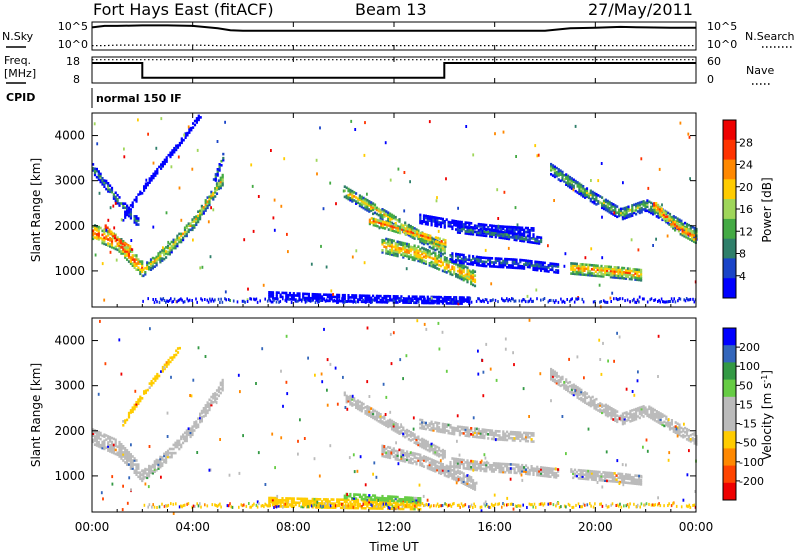 This screenshot has height=554, width=800. What do you see at coordinates (20, 97) in the screenshot?
I see `cpid-label: CPID` at bounding box center [20, 97].